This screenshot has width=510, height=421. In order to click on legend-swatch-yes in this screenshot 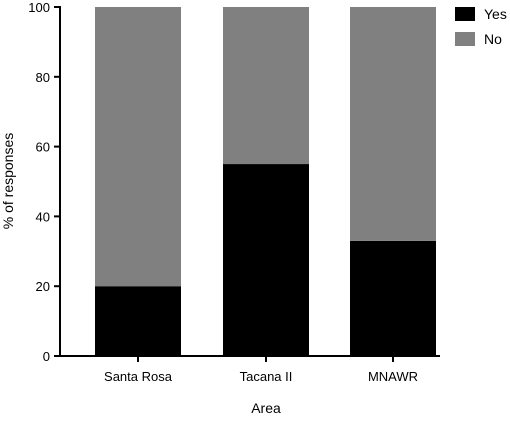, I will do `click(465, 14)`.